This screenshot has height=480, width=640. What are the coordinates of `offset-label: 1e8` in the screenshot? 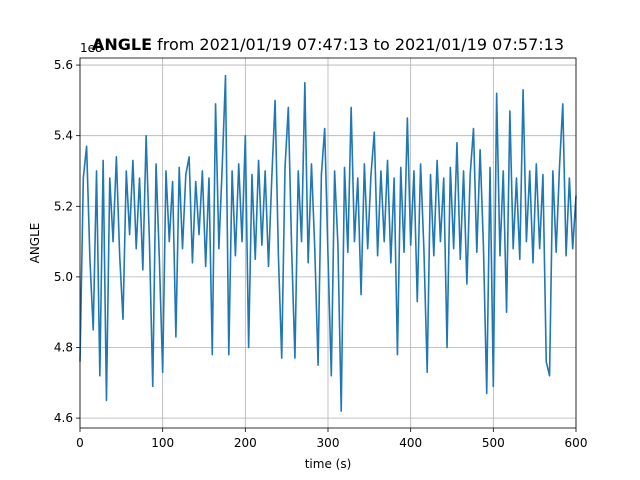 It's located at (91, 48).